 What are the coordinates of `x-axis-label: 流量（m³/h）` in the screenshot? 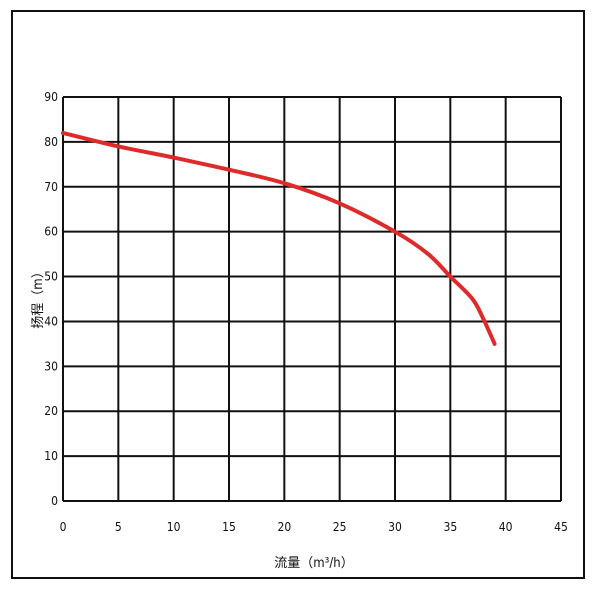 It's located at (313, 563).